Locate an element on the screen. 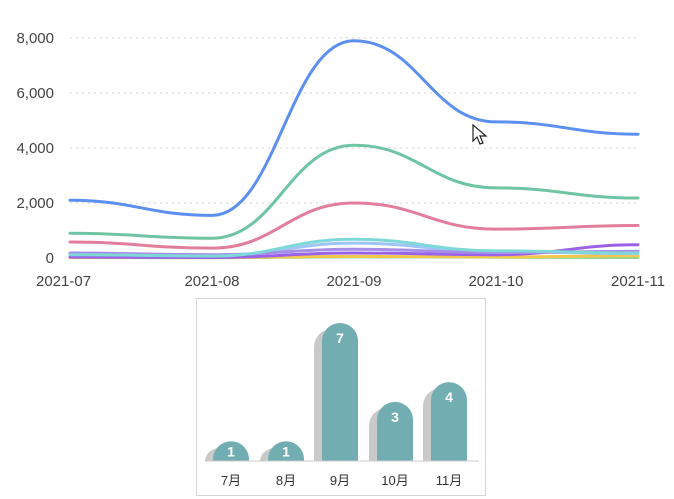 The height and width of the screenshot is (499, 674). bar-category-label: 11月 is located at coordinates (449, 480).